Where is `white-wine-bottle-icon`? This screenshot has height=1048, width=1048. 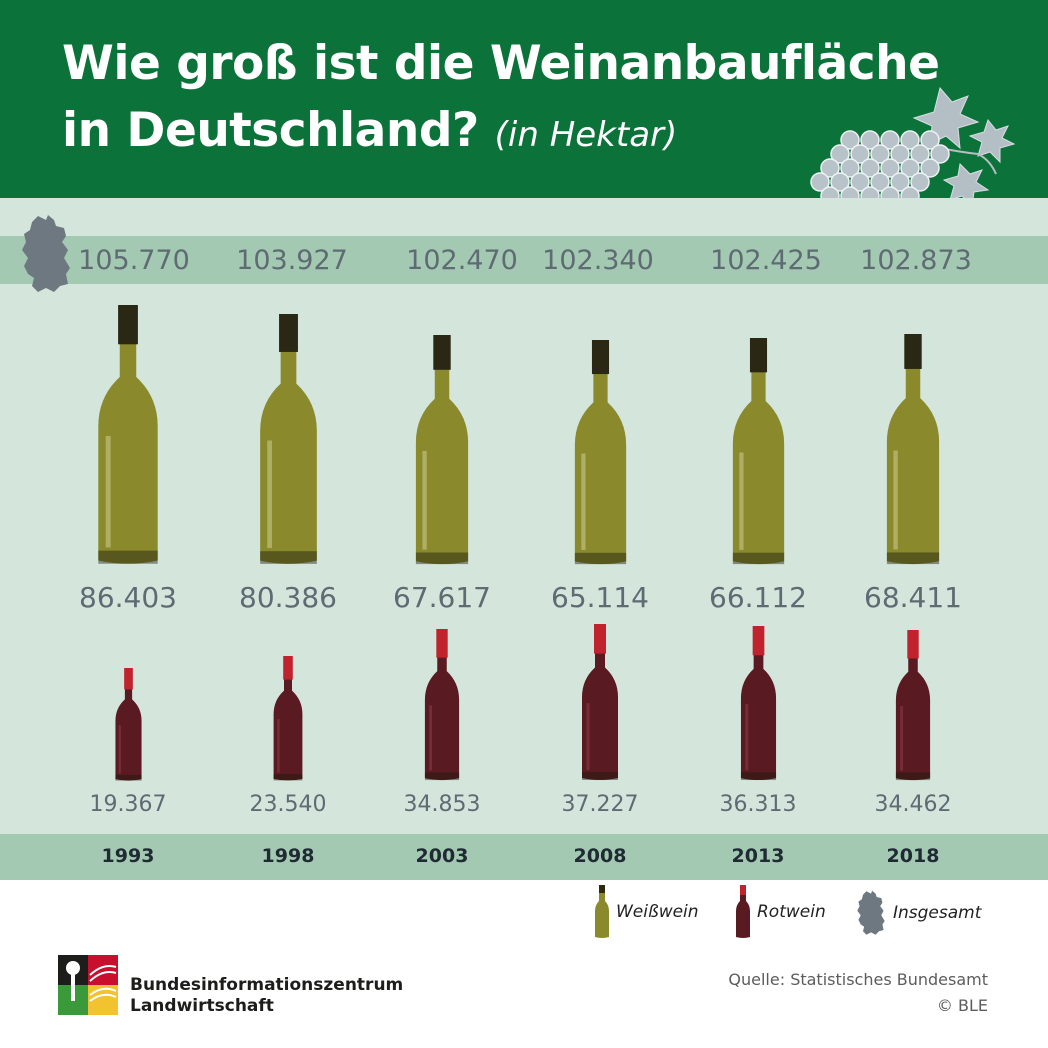 white-wine-bottle-icon is located at coordinates (602, 911).